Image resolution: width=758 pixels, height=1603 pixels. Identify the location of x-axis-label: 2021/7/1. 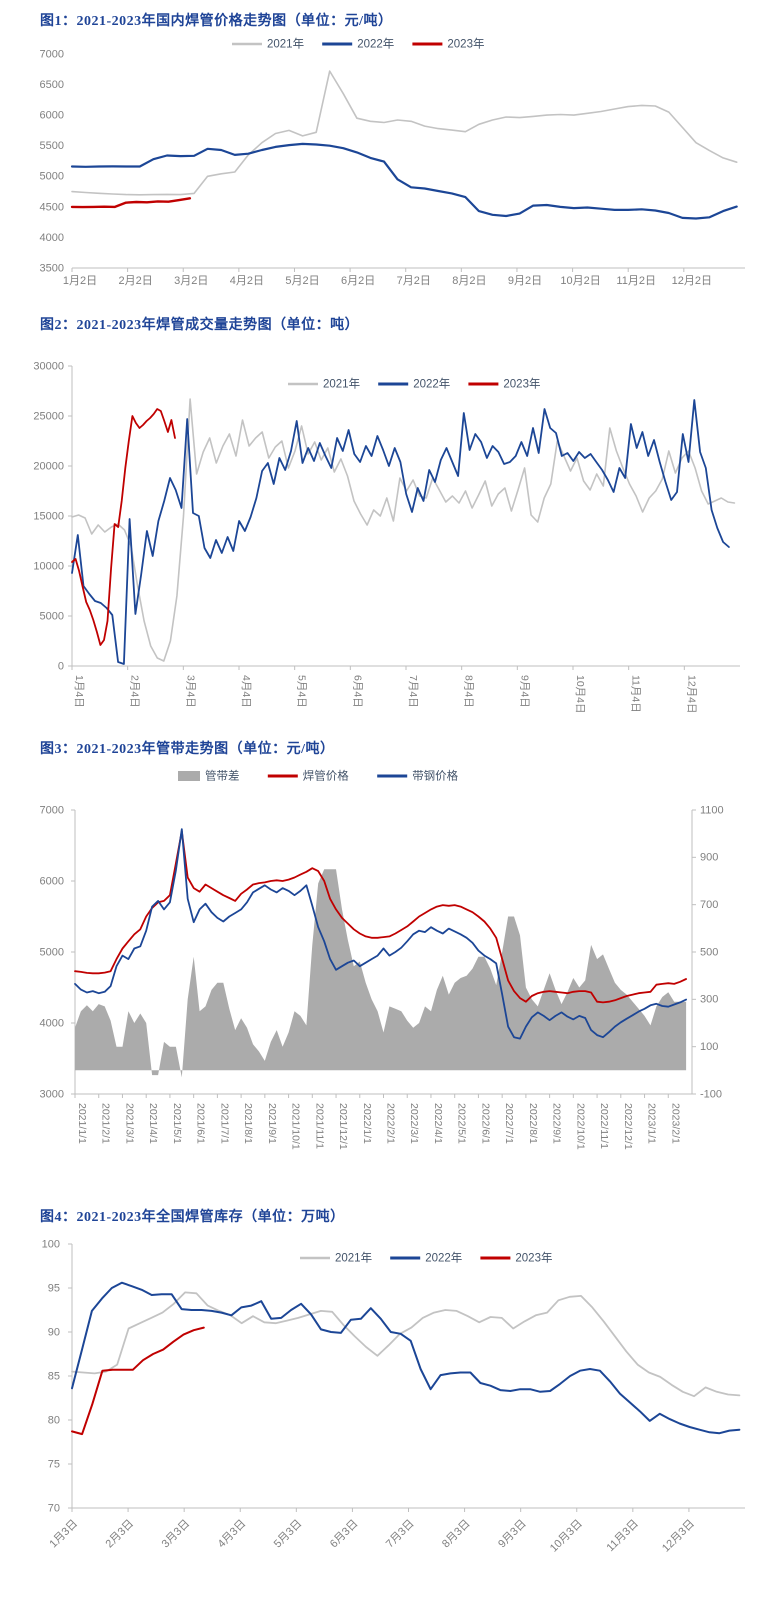
(224, 1123).